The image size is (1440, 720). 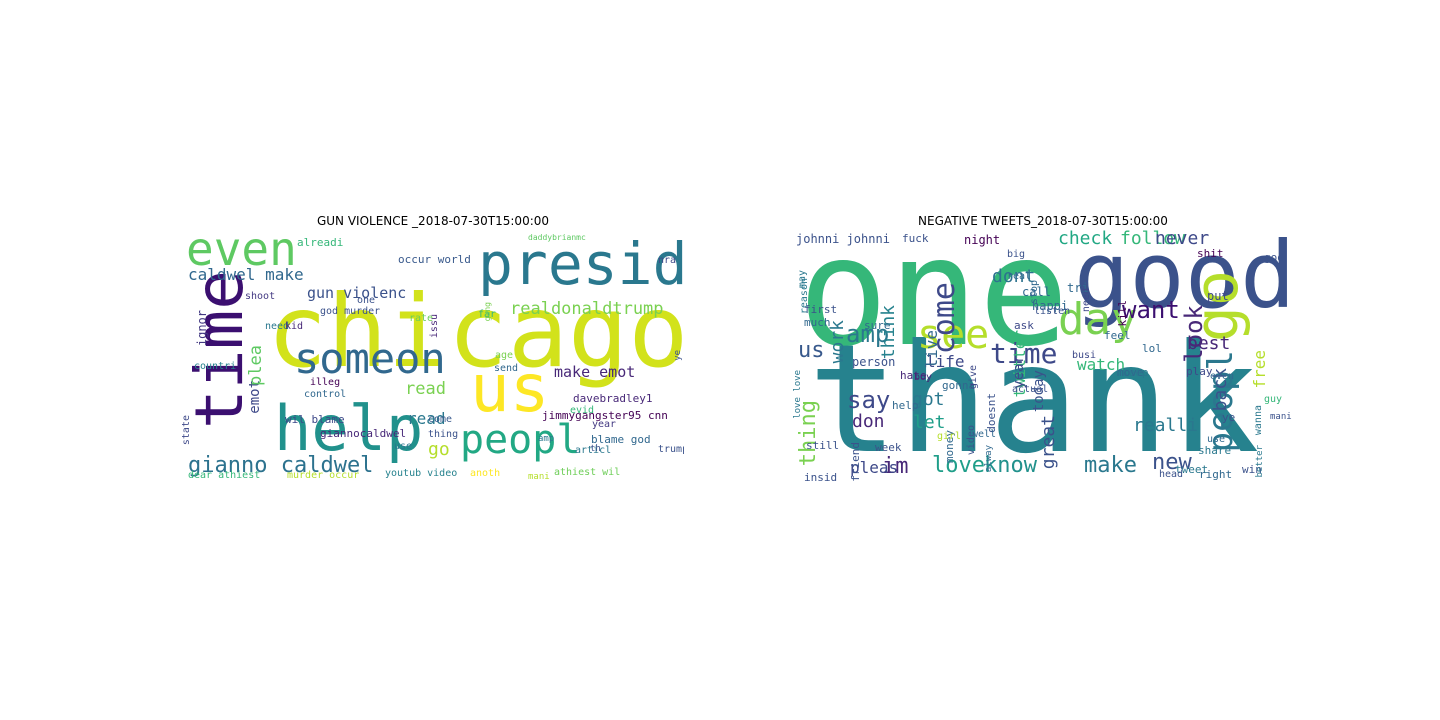 What do you see at coordinates (1210, 253) in the screenshot?
I see `right-word-shit: shit` at bounding box center [1210, 253].